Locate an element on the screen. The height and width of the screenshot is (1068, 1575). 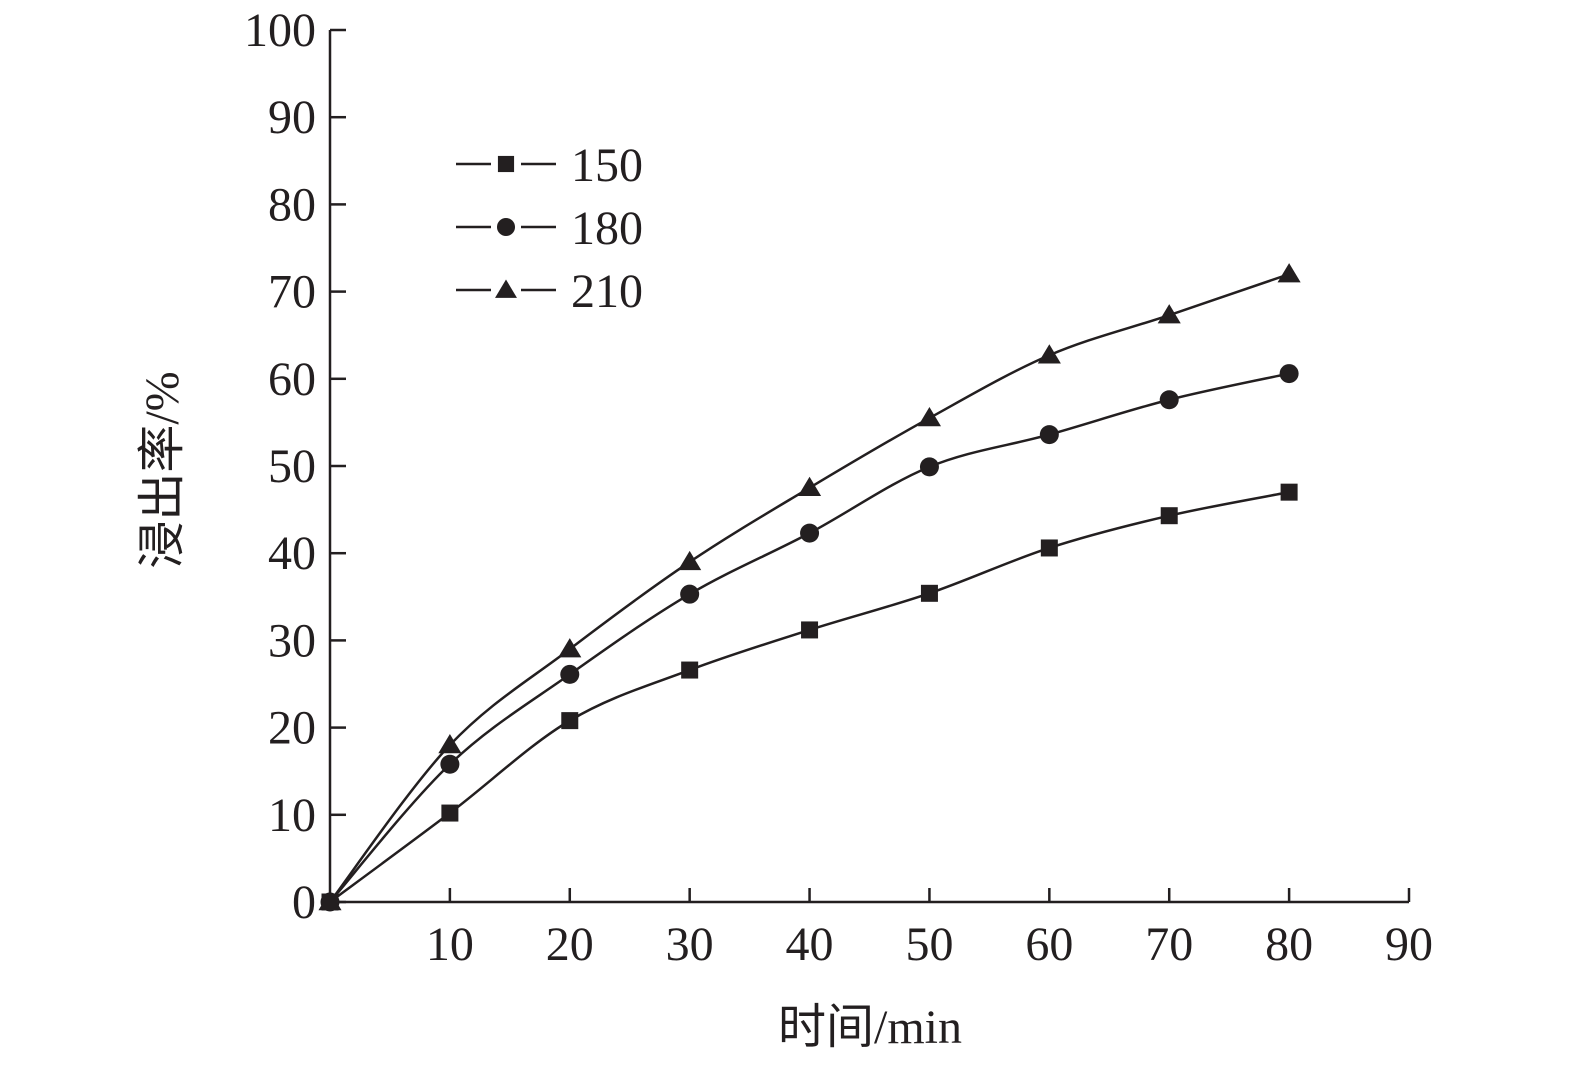
x-tick-label: 70 is located at coordinates (1169, 944).